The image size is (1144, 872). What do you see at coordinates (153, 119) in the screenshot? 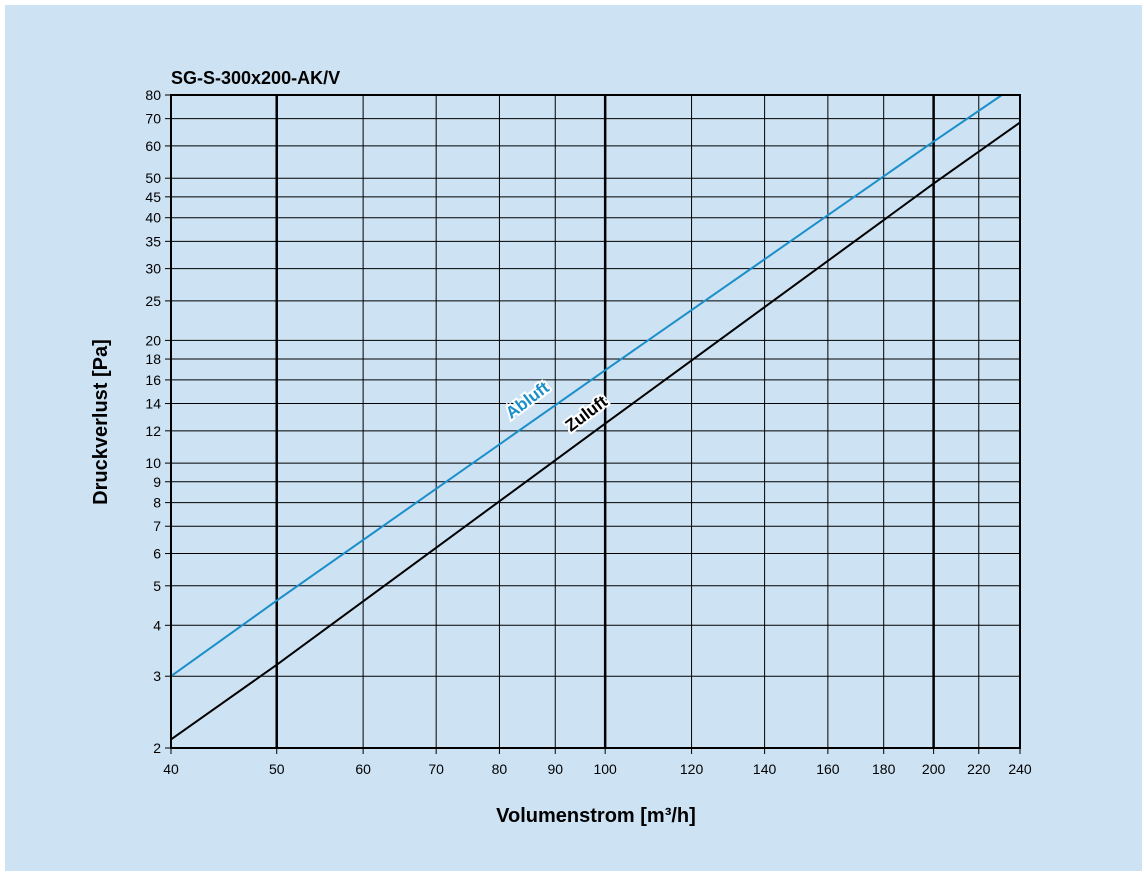
I see `y-tick-label: 70` at bounding box center [153, 119].